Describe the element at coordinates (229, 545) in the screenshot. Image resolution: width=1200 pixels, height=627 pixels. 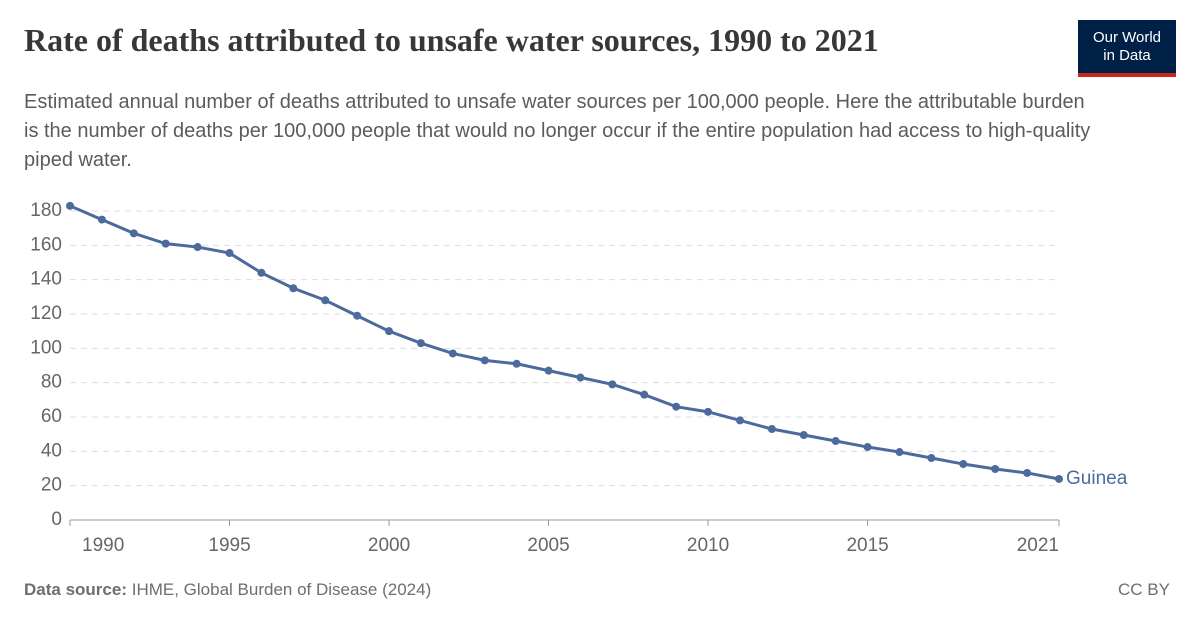
I see `x-tick-label: 1995` at that location.